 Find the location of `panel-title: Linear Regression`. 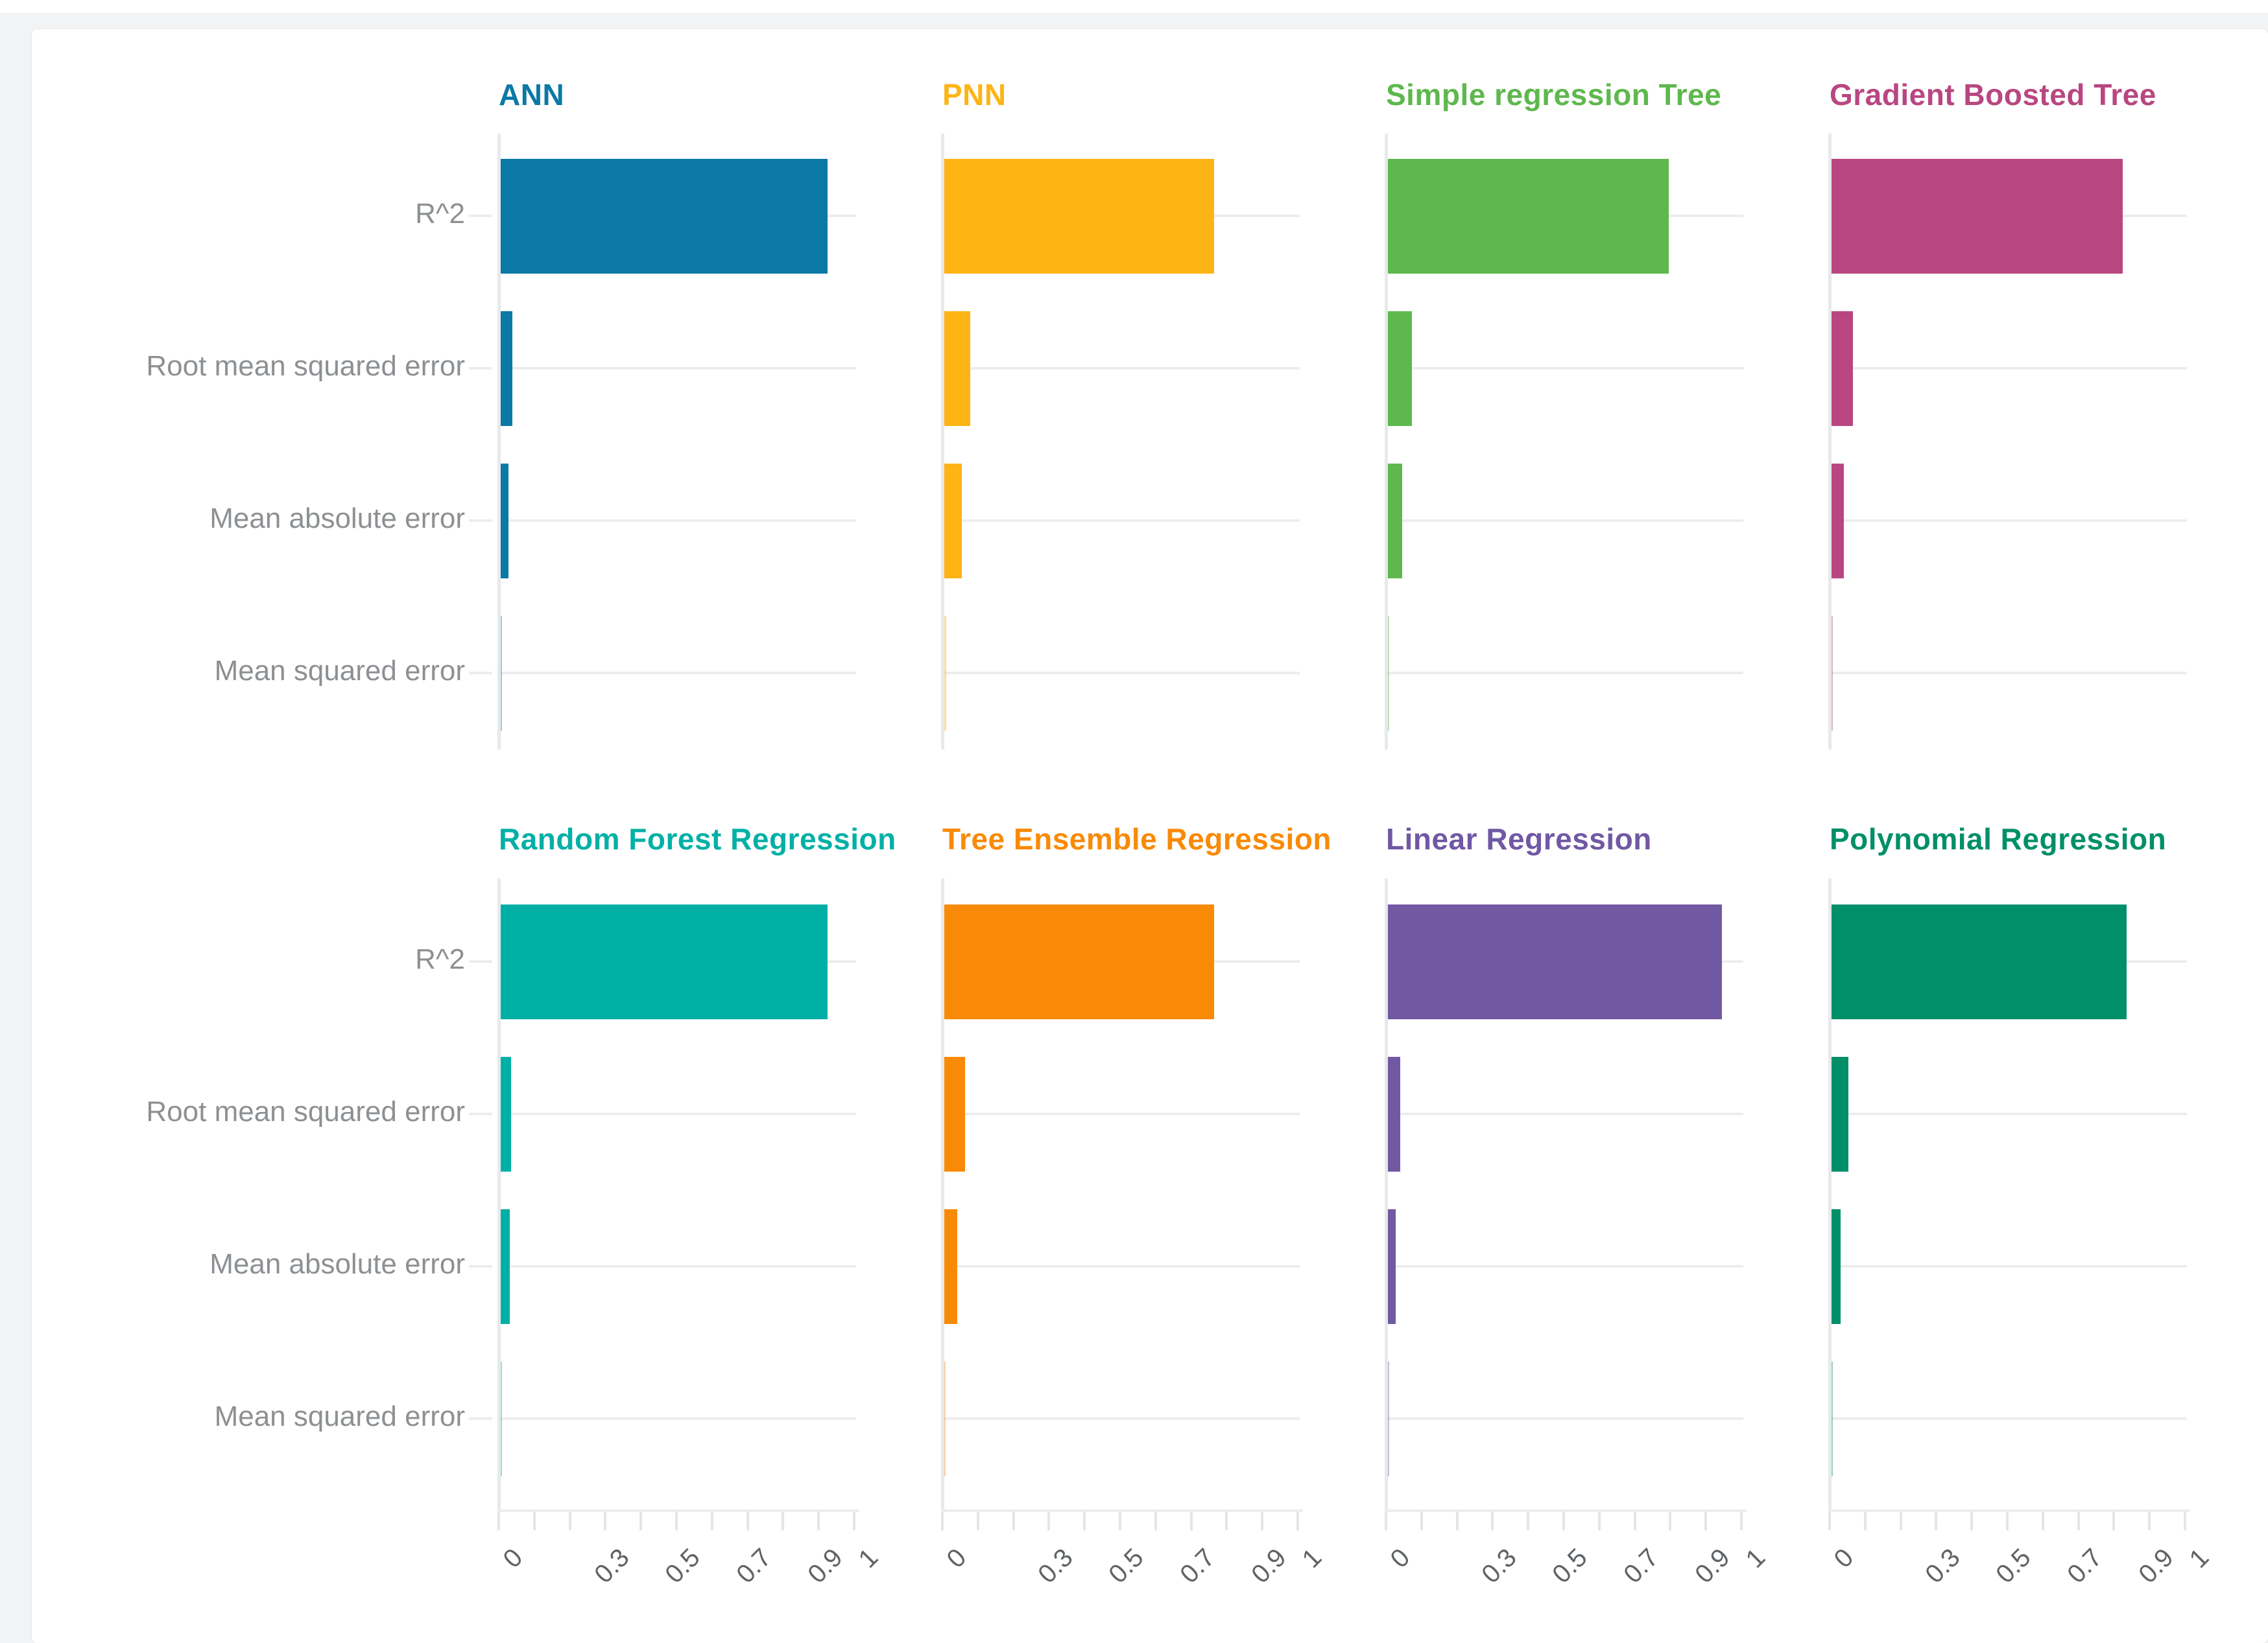

panel-title: Linear Regression is located at coordinates (1519, 839).